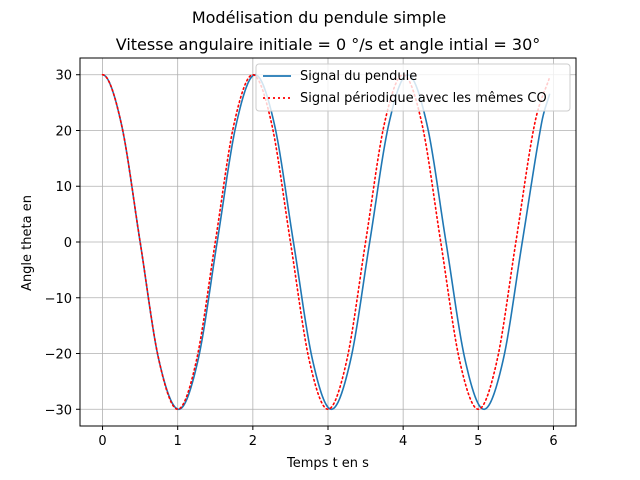 Image resolution: width=640 pixels, height=480 pixels. What do you see at coordinates (27, 243) in the screenshot?
I see `y-axis-label: Angle theta en` at bounding box center [27, 243].